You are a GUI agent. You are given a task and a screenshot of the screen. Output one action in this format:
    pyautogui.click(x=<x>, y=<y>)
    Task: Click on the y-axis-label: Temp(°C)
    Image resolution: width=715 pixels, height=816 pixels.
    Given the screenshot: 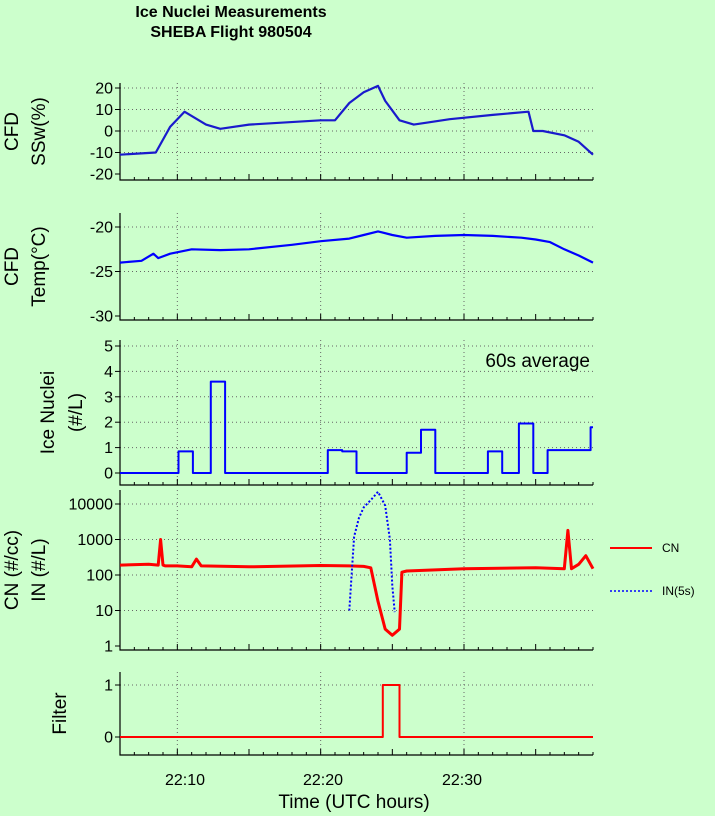 What is the action you would take?
    pyautogui.click(x=39, y=266)
    